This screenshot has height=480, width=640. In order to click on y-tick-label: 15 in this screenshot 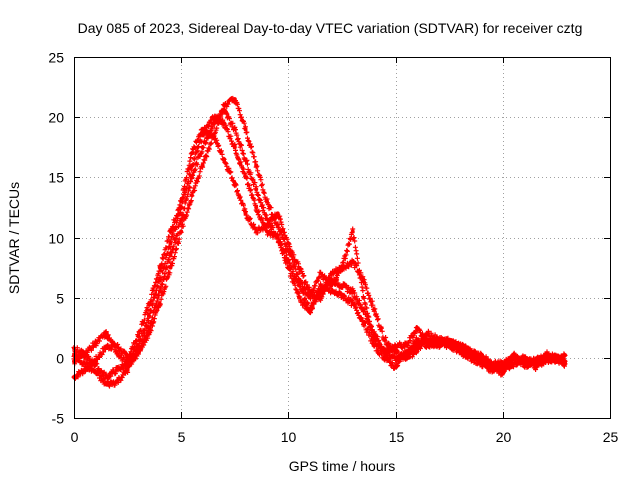, I will do `click(56, 178)`.